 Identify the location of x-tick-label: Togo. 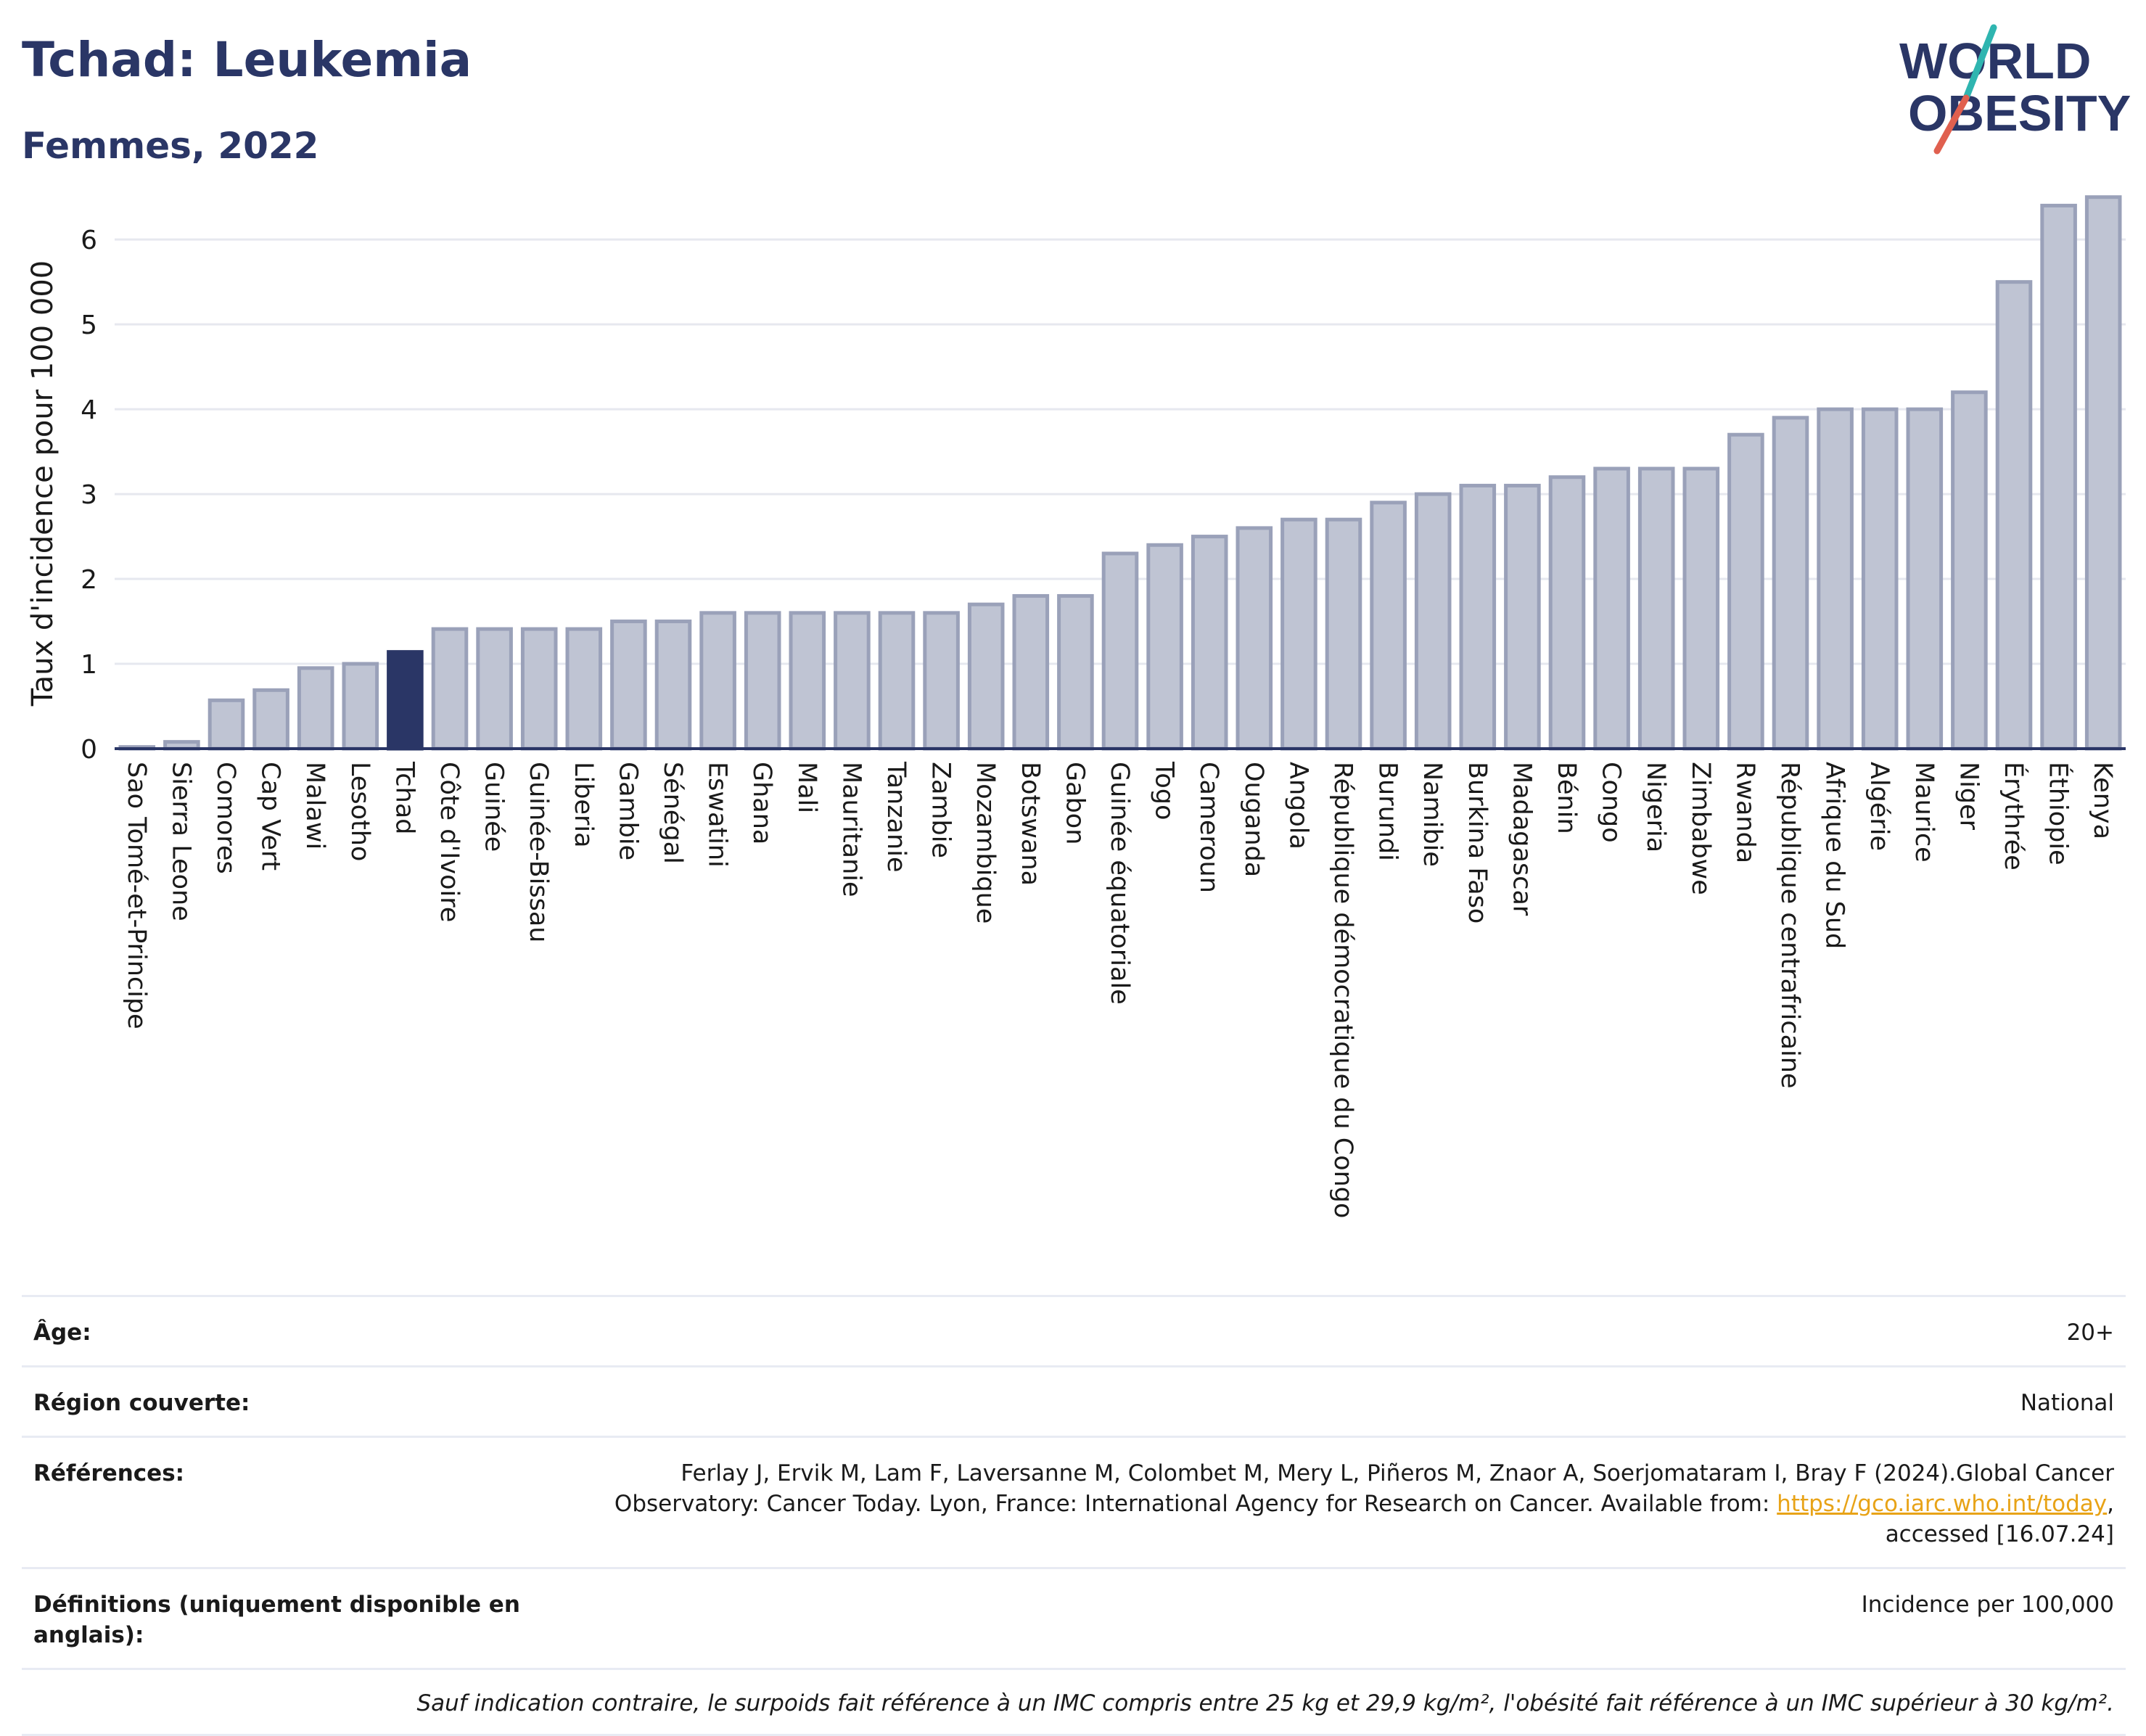
(1164, 790).